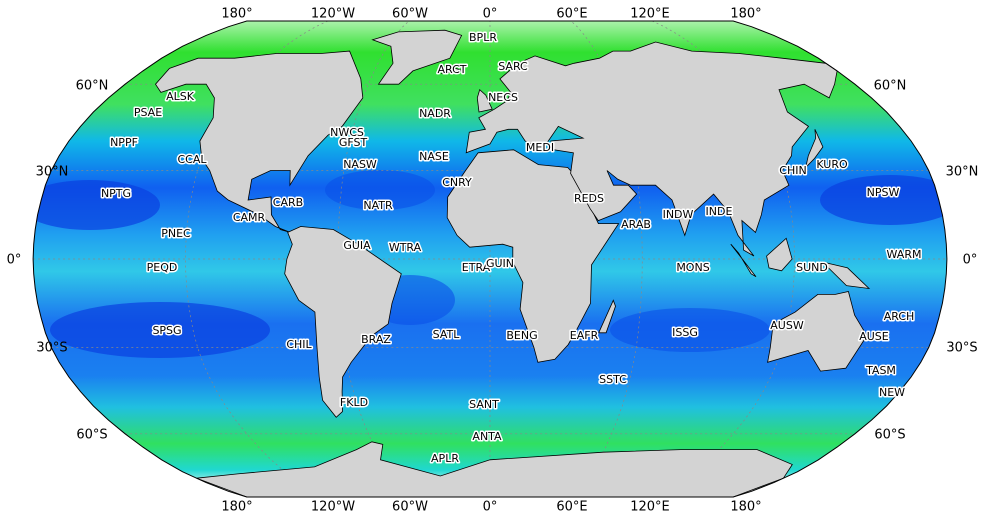 Image resolution: width=984 pixels, height=522 pixels. I want to click on meridian, so click(373, 259).